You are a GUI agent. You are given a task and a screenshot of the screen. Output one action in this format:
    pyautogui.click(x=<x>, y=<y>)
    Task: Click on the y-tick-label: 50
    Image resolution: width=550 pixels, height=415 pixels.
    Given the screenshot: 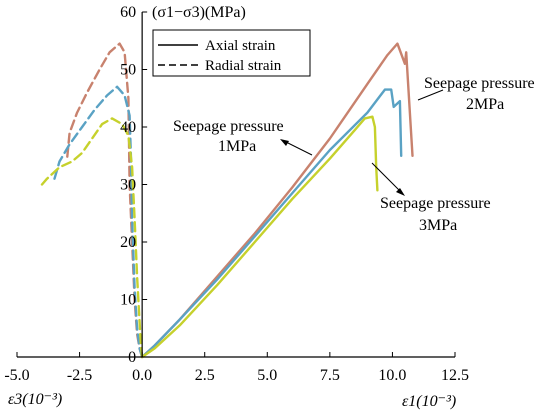 What is the action you would take?
    pyautogui.click(x=128, y=70)
    